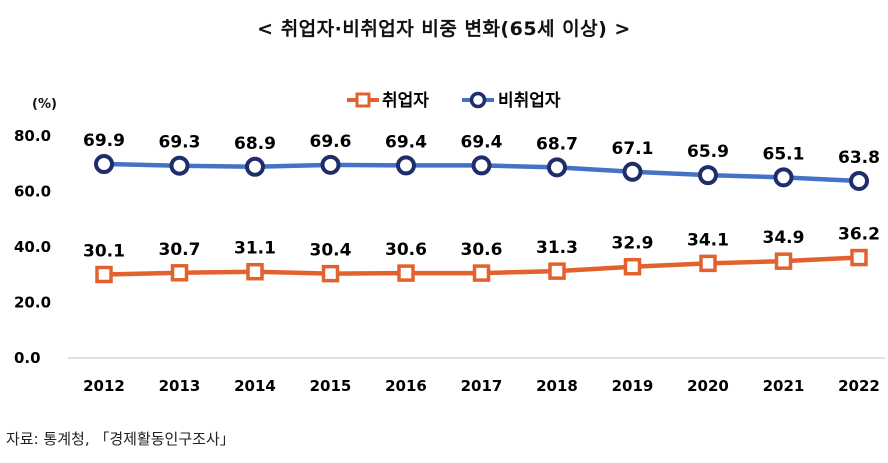 The width and height of the screenshot is (888, 463). What do you see at coordinates (27, 358) in the screenshot?
I see `y-tick-label: 0.0` at bounding box center [27, 358].